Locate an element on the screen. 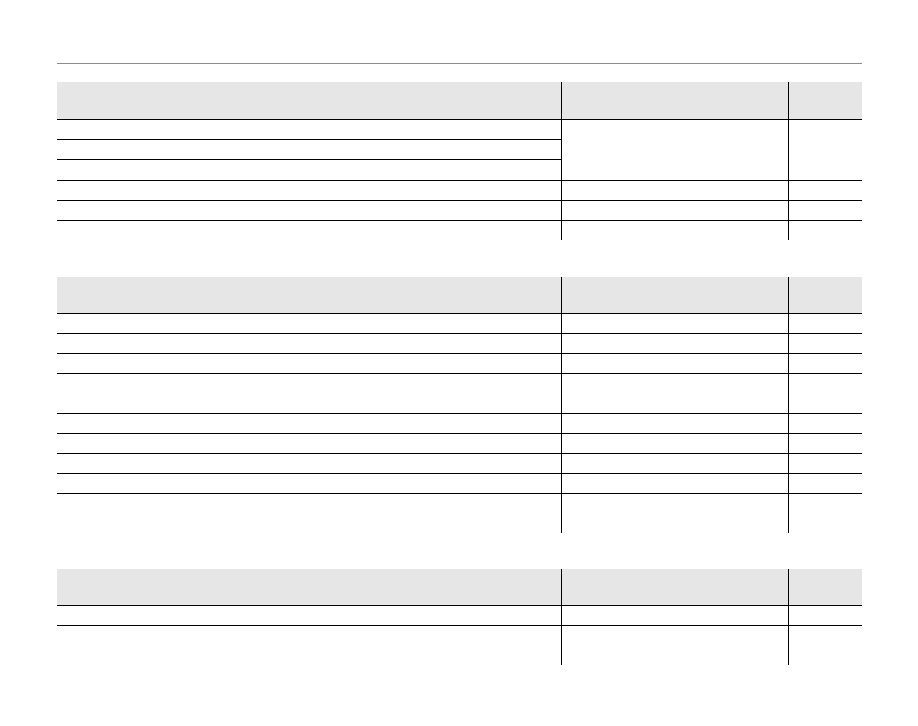  table-1-header is located at coordinates (459, 100).